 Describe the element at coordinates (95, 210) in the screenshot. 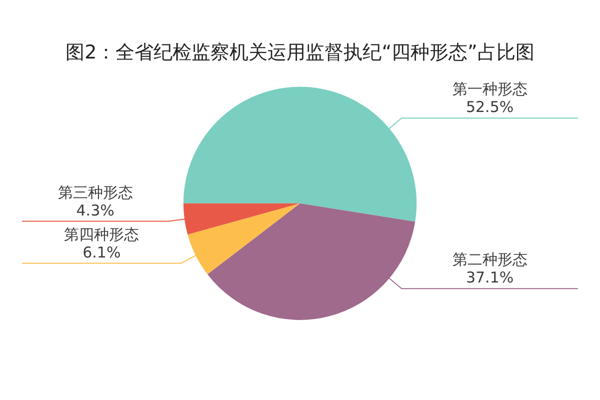

I see `data-label: 4.3%` at that location.